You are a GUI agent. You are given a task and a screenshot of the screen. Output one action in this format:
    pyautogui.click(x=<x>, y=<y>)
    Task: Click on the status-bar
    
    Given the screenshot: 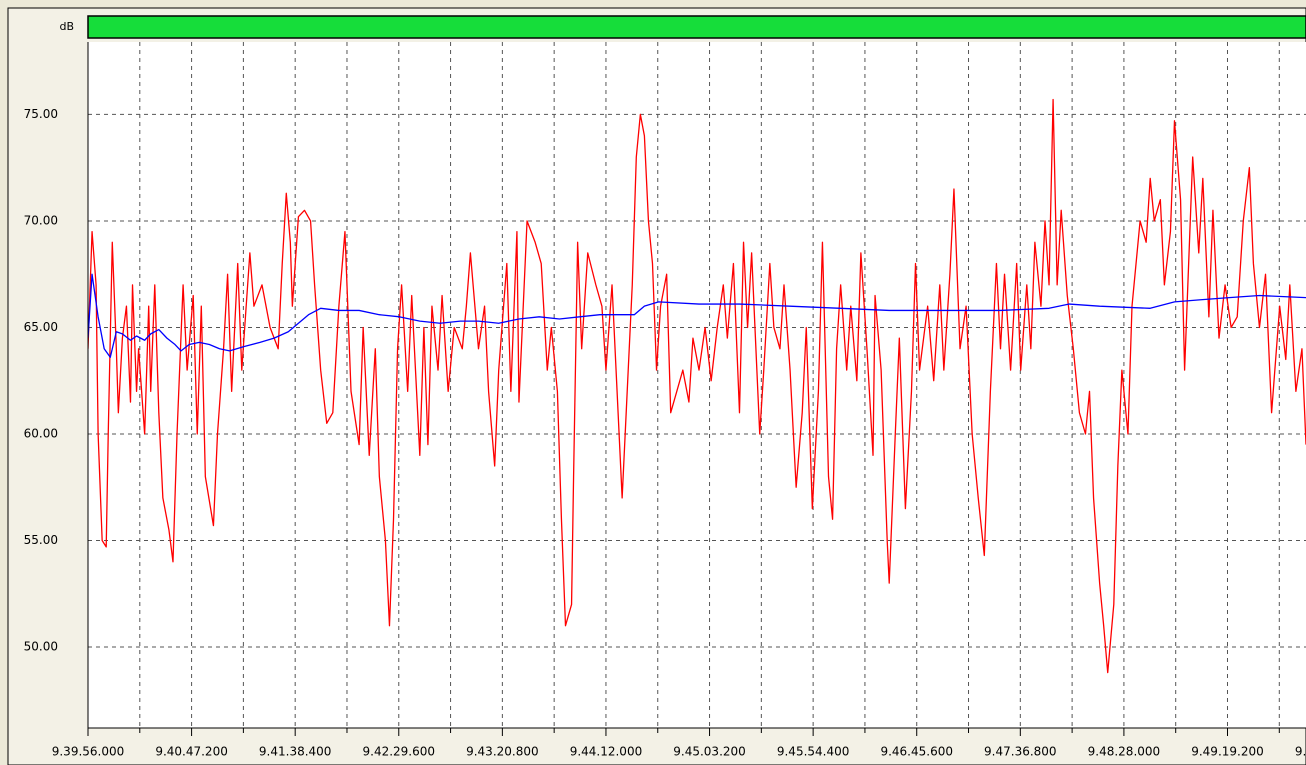 What is the action you would take?
    pyautogui.click(x=696, y=27)
    